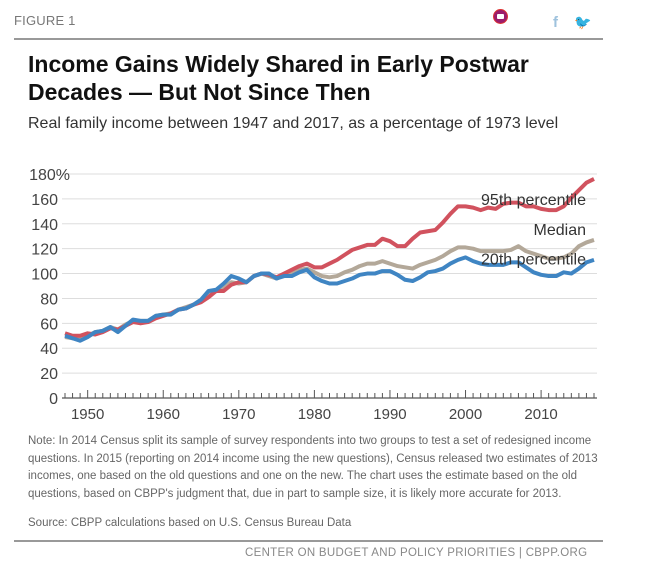 Image resolution: width=667 pixels, height=573 pixels. What do you see at coordinates (389, 414) in the screenshot?
I see `x-tick-label: 1990` at bounding box center [389, 414].